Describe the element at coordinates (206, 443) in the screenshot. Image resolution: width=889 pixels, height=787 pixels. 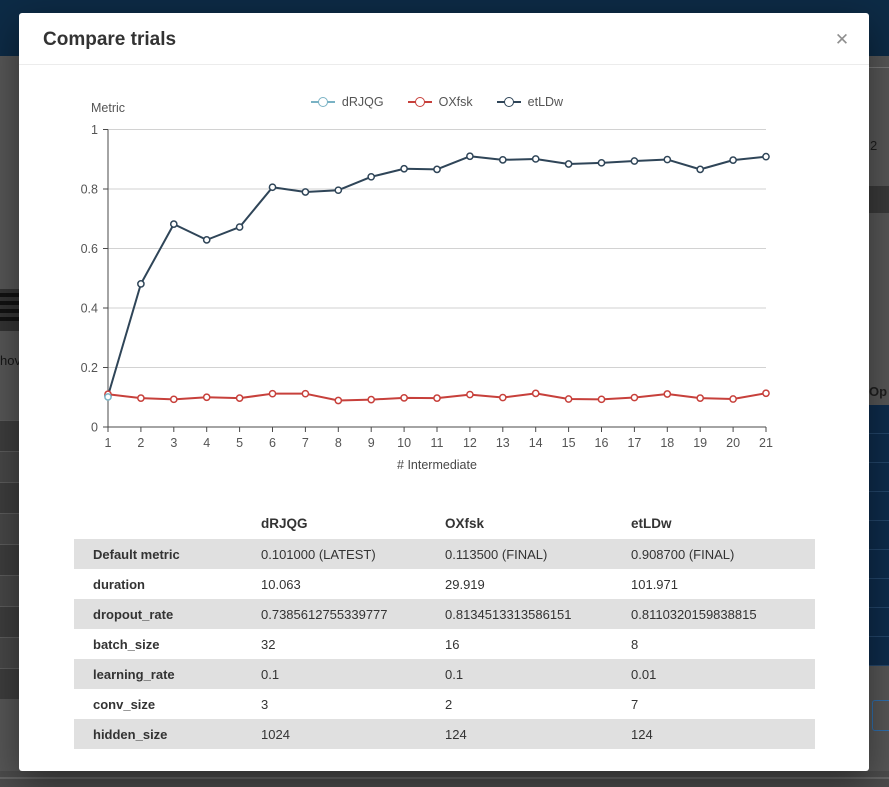
I see `x-tick-label: 4` at that location.